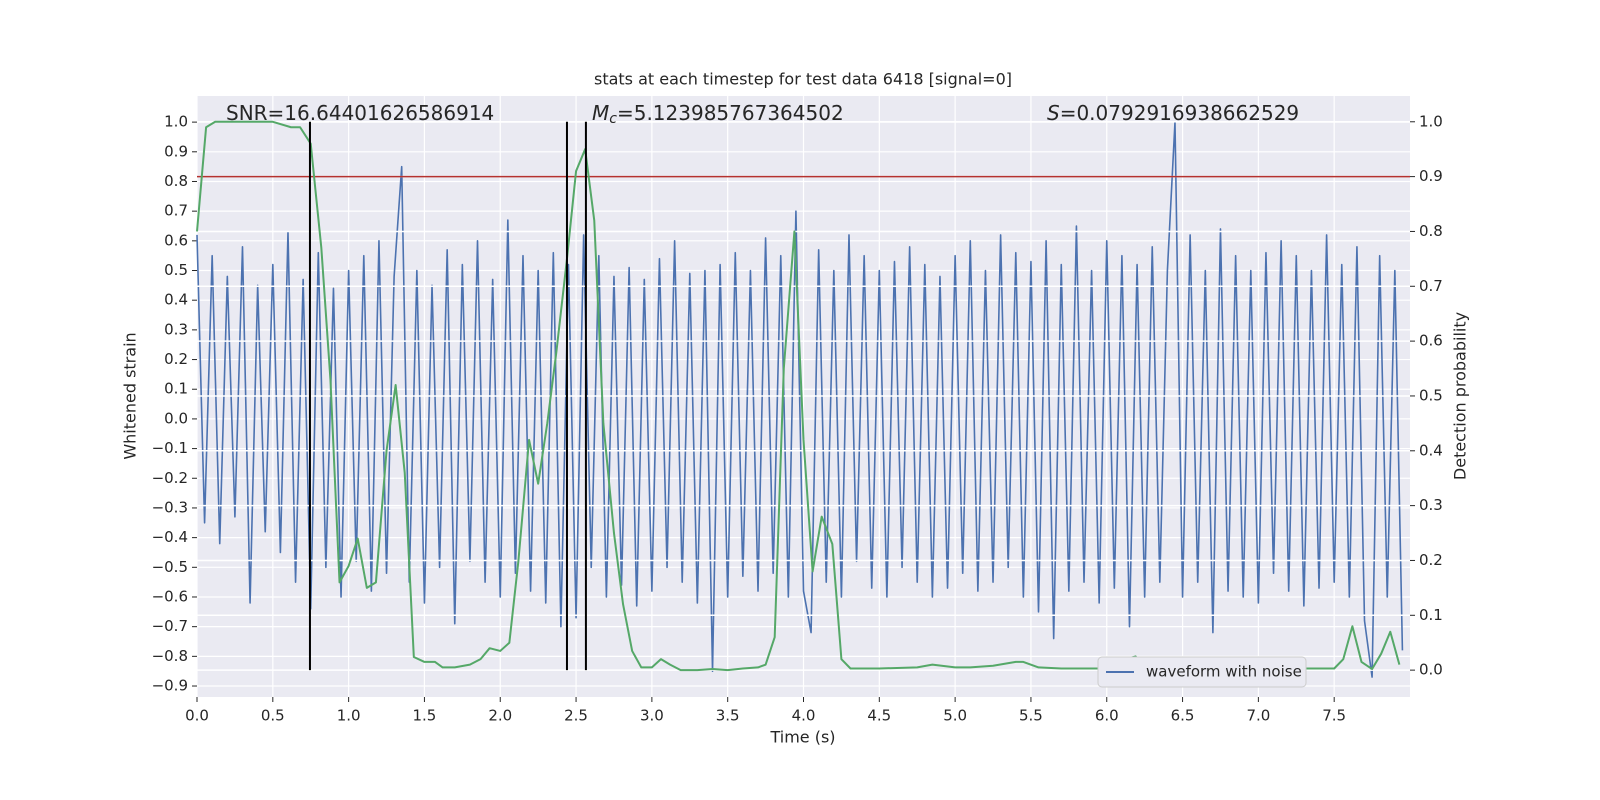 This screenshot has width=1600, height=800. I want to click on y-tick-label: 0.4, so click(176, 300).